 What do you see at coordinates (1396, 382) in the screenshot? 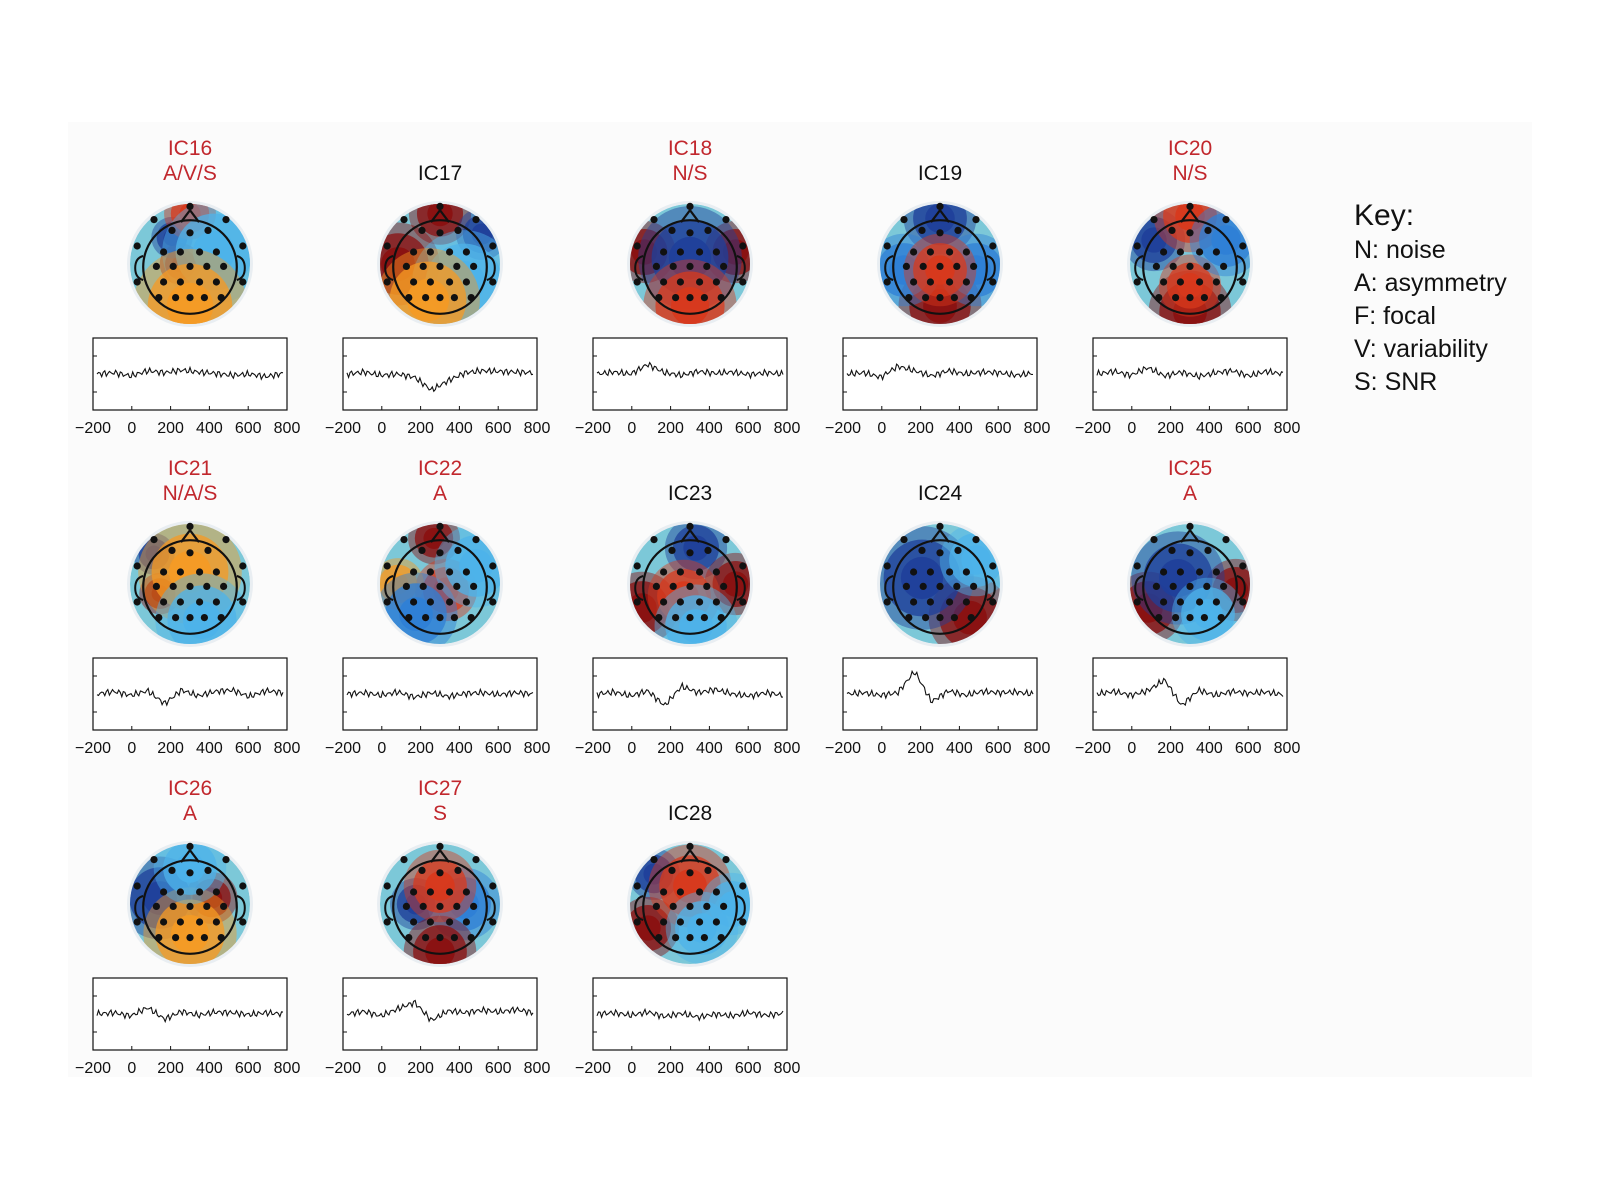
I see `key-item-snr: S: SNR` at bounding box center [1396, 382].